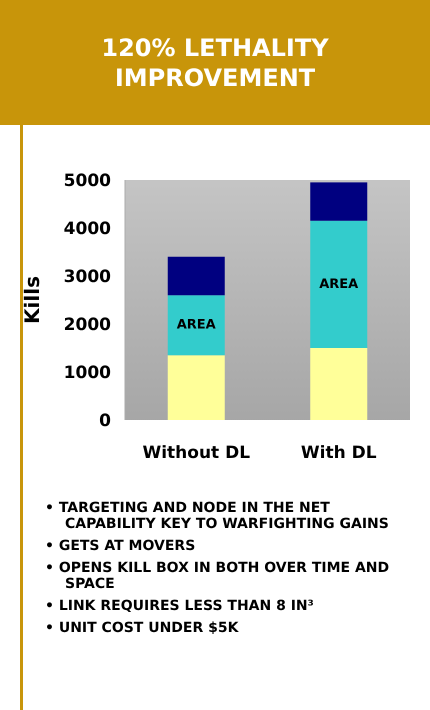 The height and width of the screenshot is (710, 430). What do you see at coordinates (120, 546) in the screenshot?
I see `text: • GETS AT MOVERS` at bounding box center [120, 546].